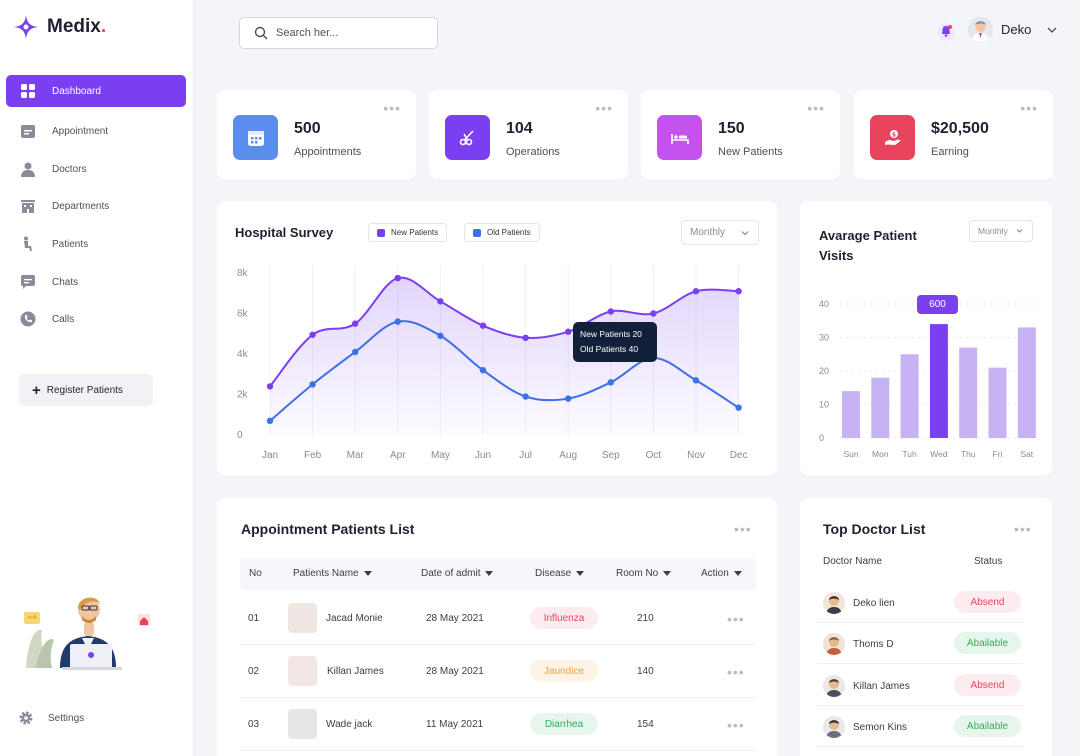 Image resolution: width=1080 pixels, height=756 pixels. Describe the element at coordinates (483, 455) in the screenshot. I see `x-tick-label: Jun` at that location.